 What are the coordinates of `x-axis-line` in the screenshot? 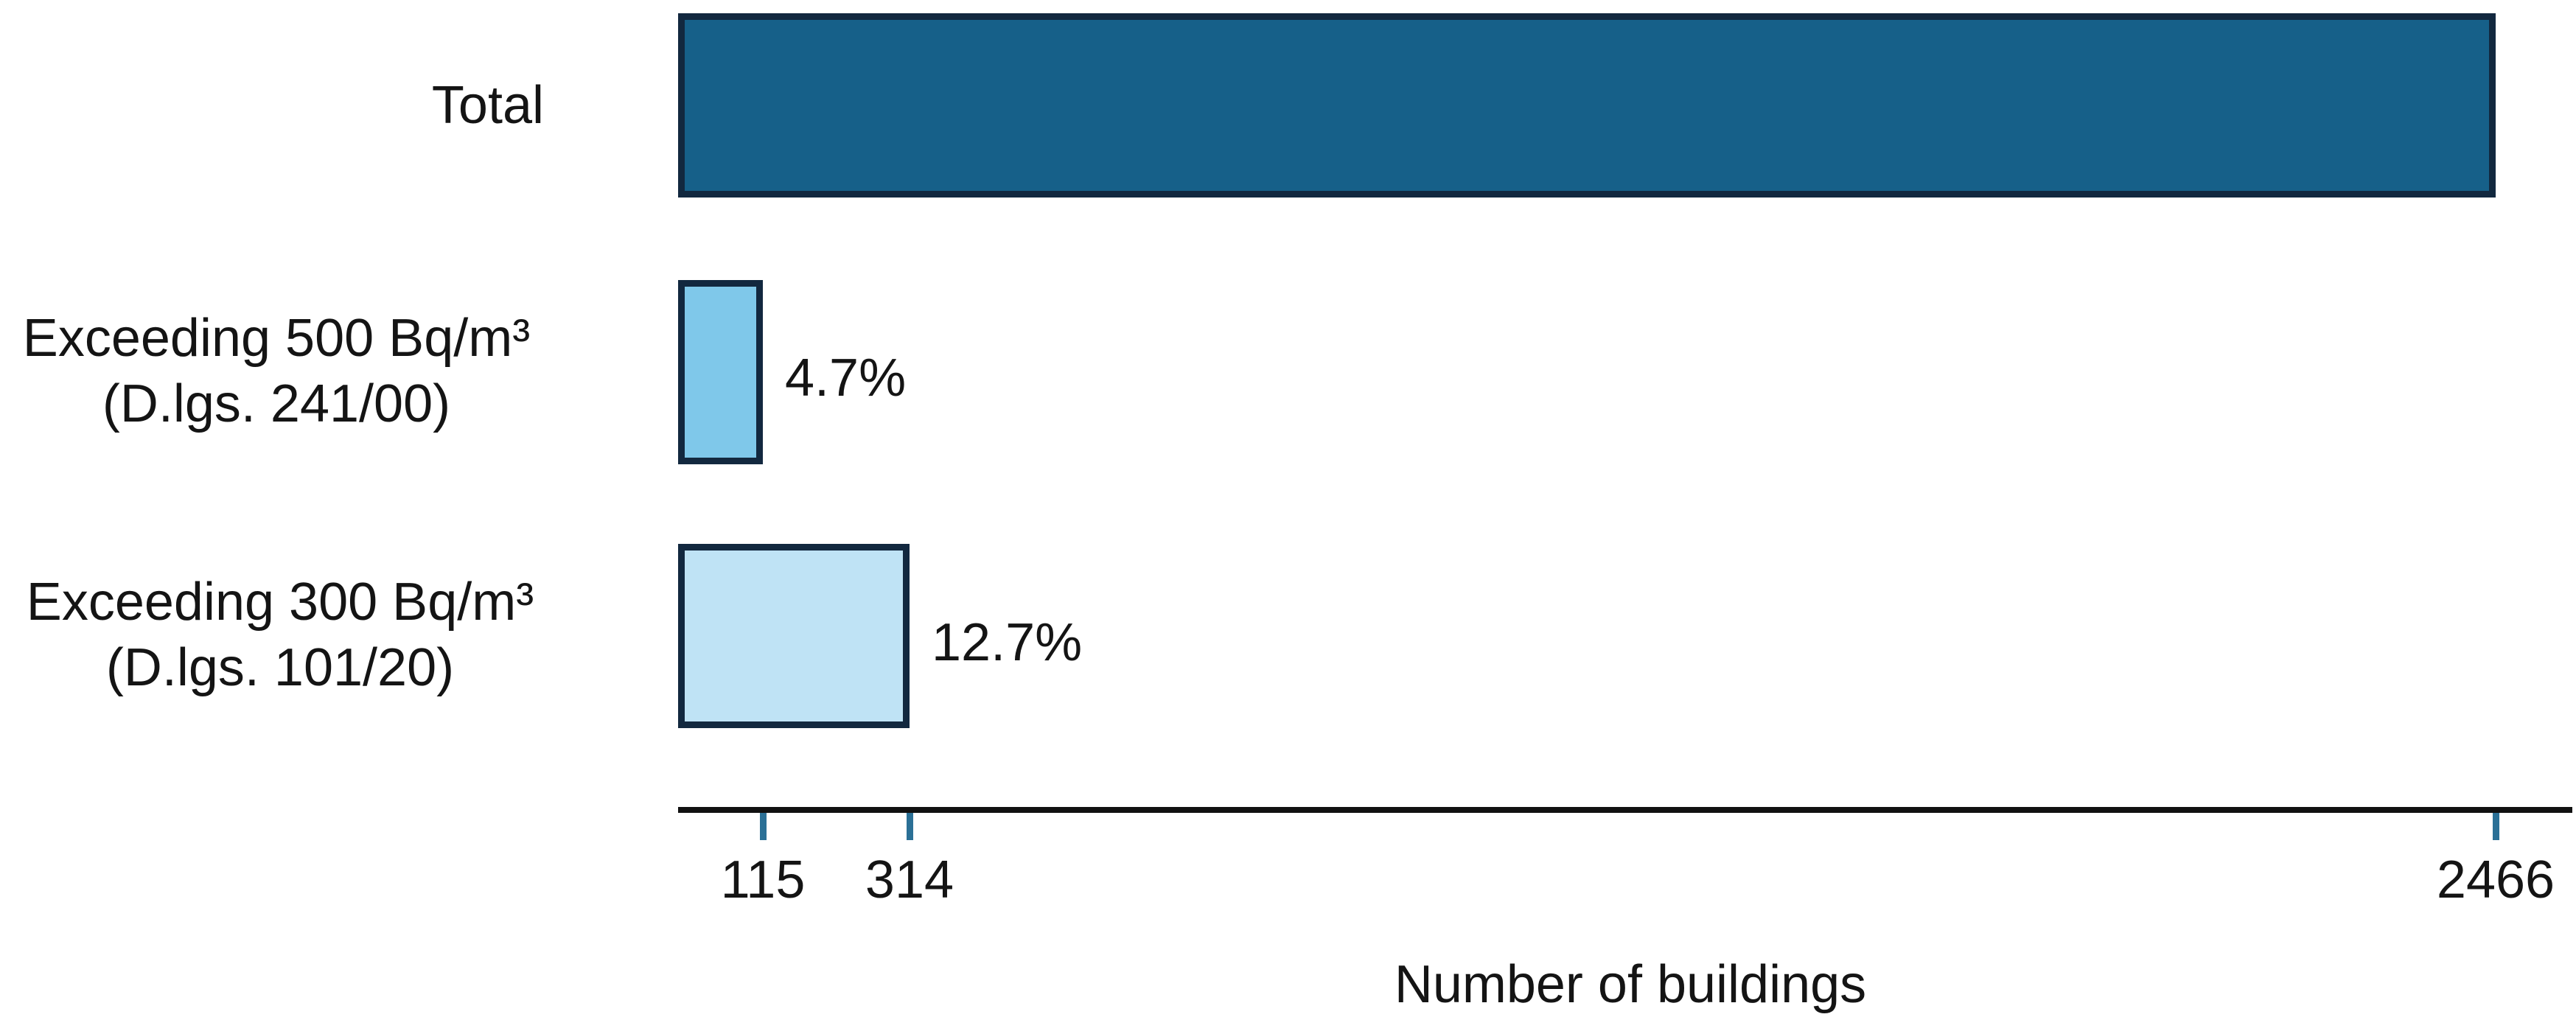 It's located at (1625, 810).